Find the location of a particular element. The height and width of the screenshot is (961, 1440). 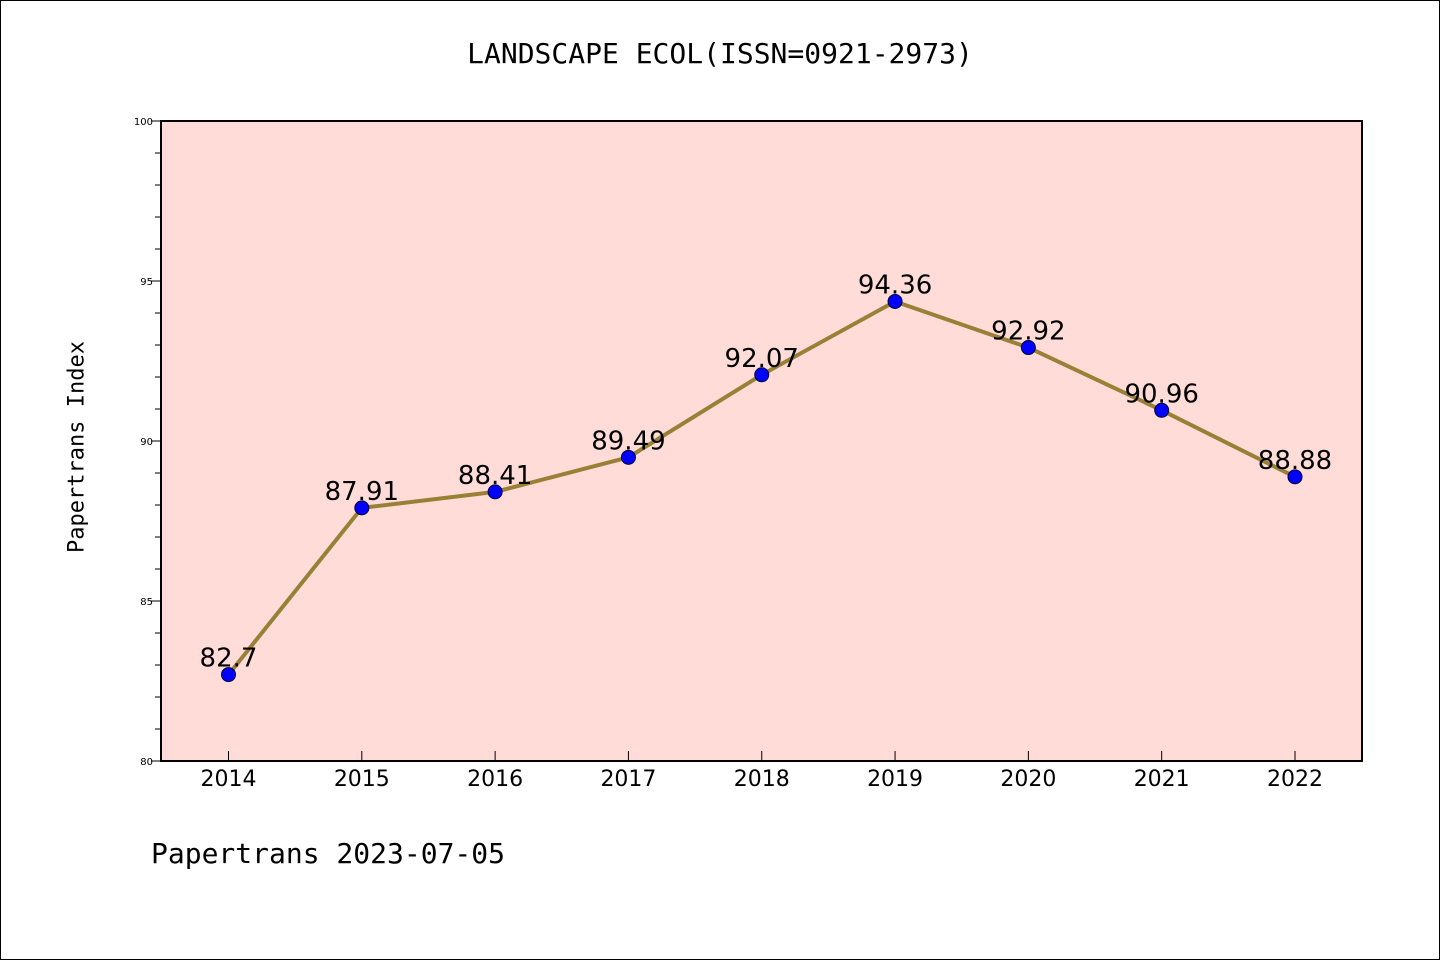

data-label: 92.92 is located at coordinates (1028, 332).